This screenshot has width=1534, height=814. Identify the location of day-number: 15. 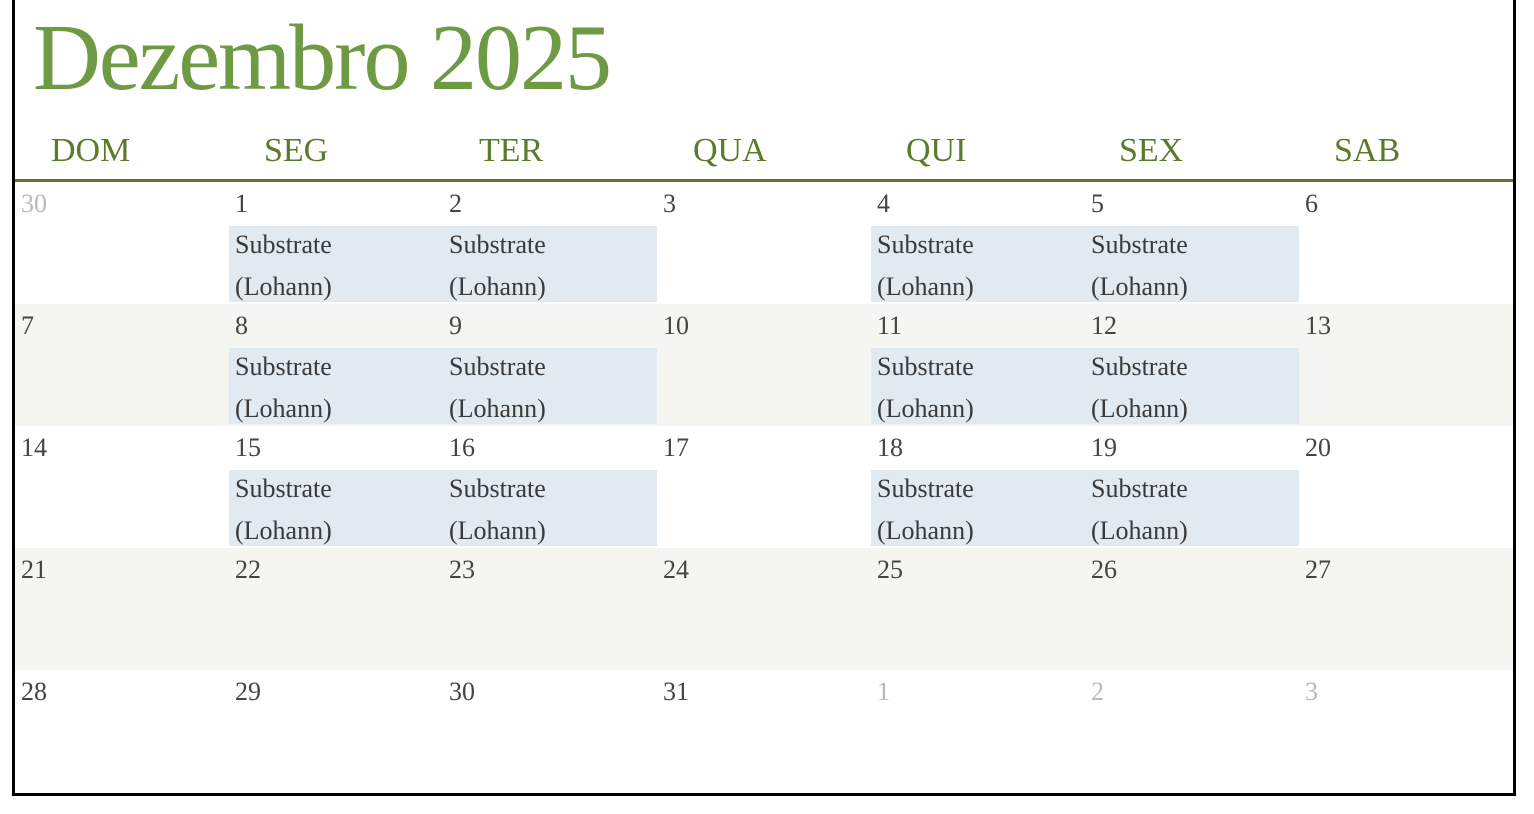
(248, 447).